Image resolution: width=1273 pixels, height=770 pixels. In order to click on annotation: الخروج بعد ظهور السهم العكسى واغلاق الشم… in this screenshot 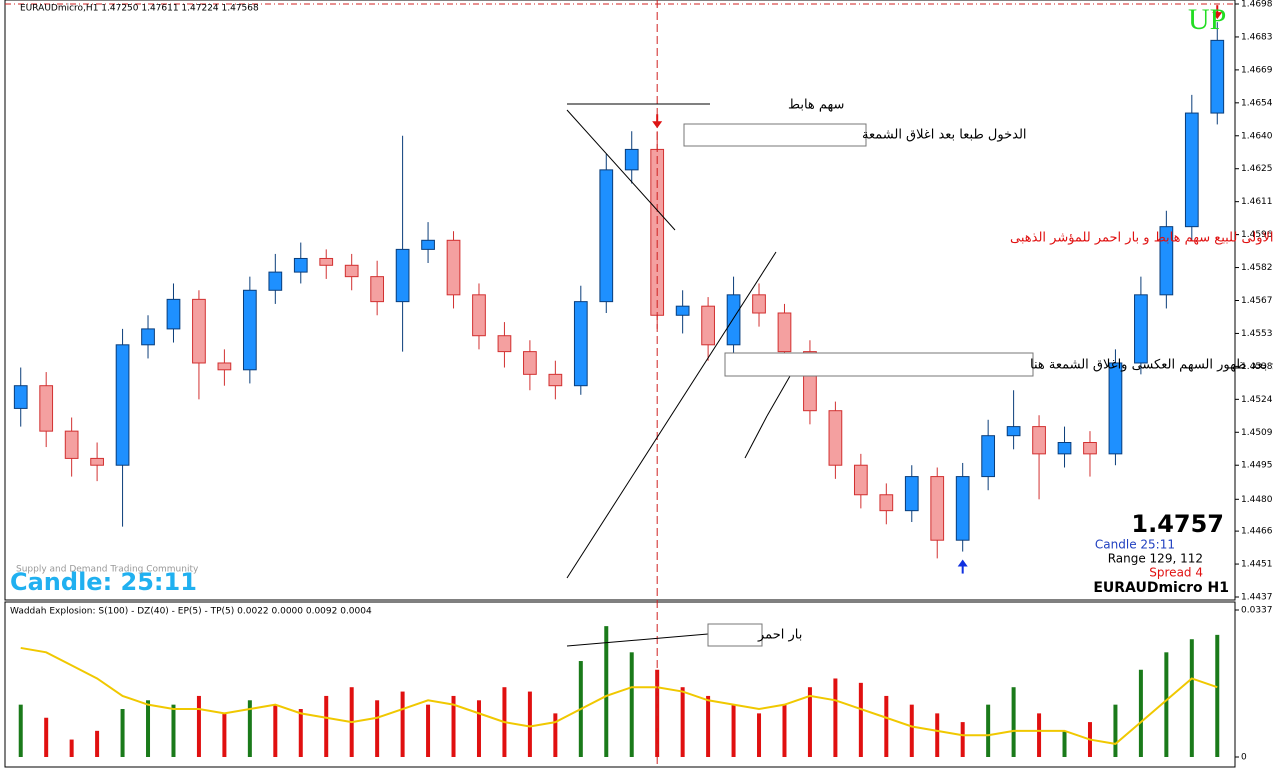, I will do `click(1151, 365)`.